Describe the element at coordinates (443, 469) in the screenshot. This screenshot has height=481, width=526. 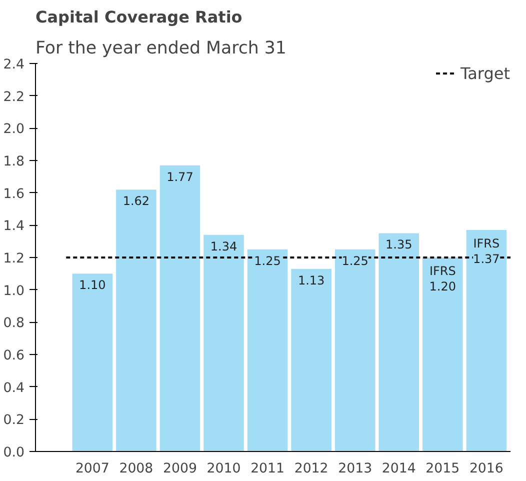
I see `x-tick-label: 2015` at that location.